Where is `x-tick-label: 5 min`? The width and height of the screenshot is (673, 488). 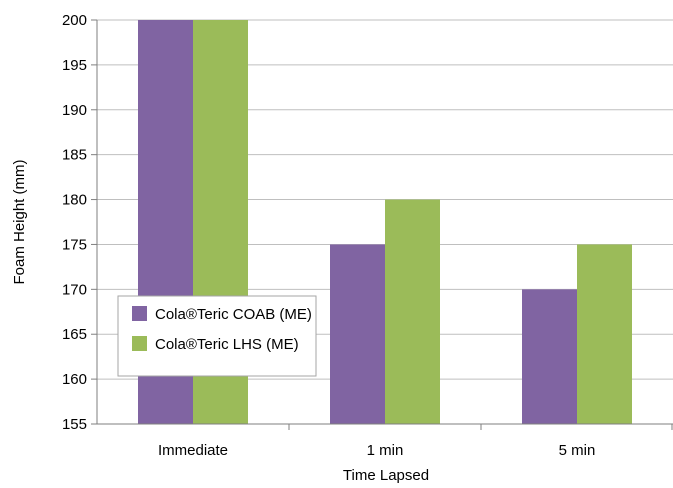
x-tick-label: 5 min is located at coordinates (577, 450).